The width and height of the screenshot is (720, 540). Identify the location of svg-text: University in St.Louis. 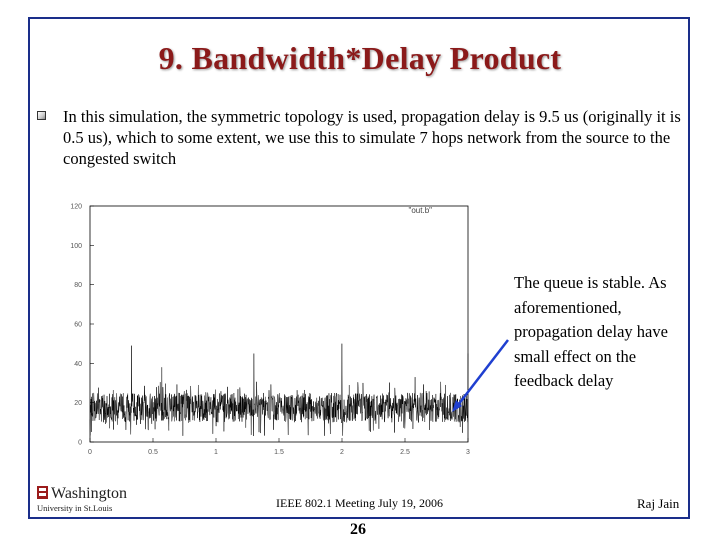
(74, 508).